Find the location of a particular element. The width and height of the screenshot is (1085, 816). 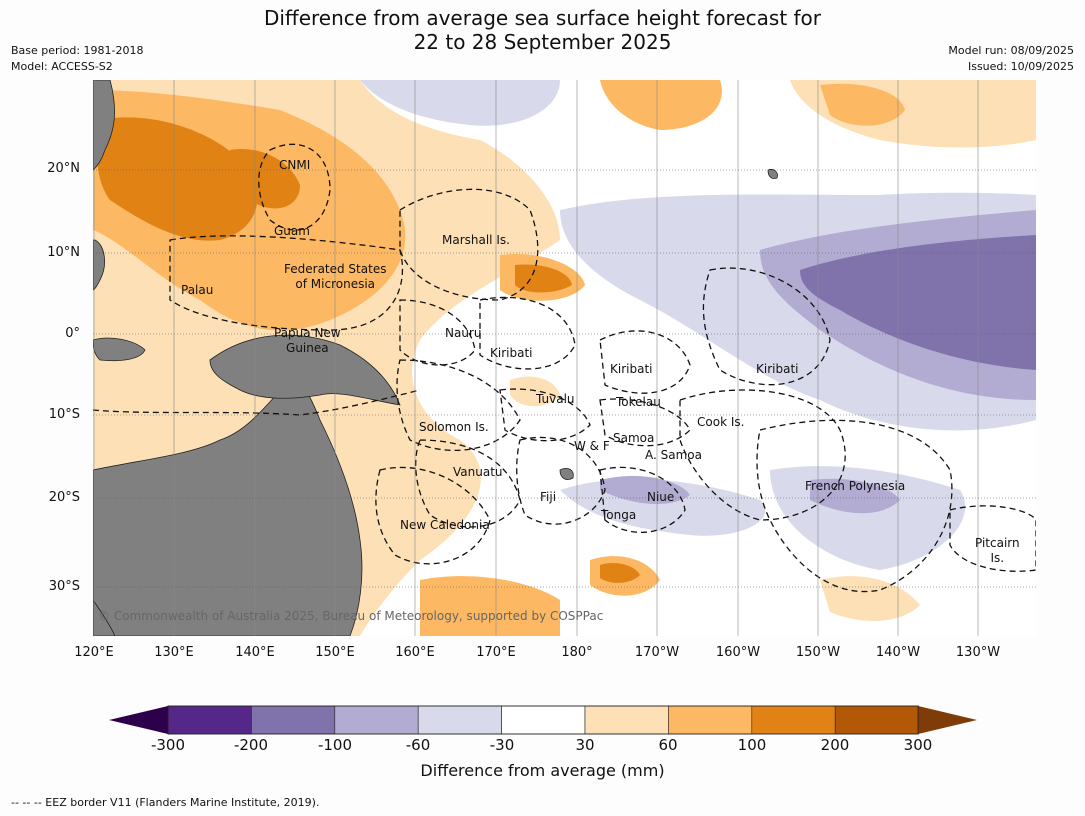

region-label-palau: Palau is located at coordinates (197, 290).